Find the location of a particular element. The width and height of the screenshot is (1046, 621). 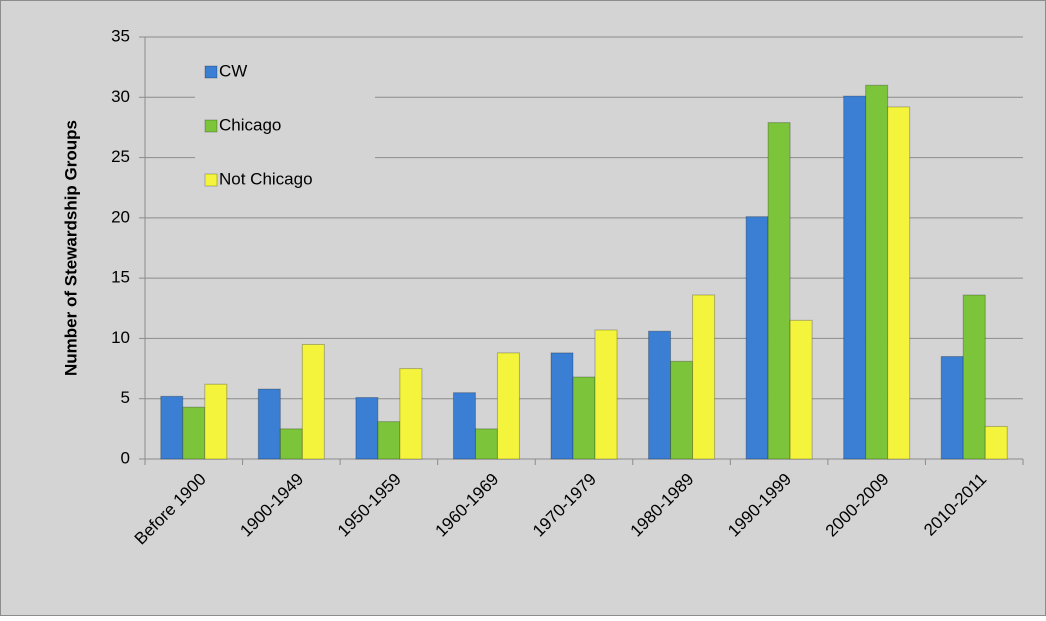

legend-label: Chicago is located at coordinates (250, 124).